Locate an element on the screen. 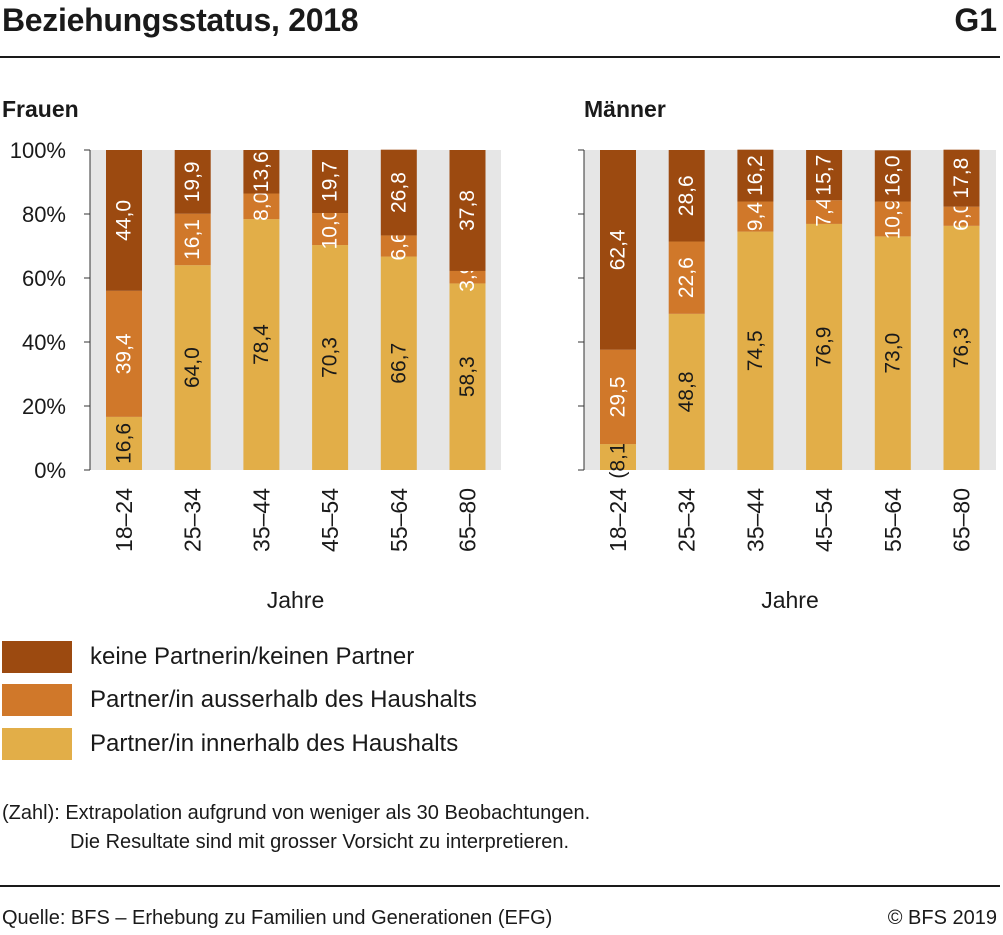 The image size is (1003, 935). legend-label-ausserhalb: Partner/in ausserhalb des Haushalts is located at coordinates (283, 699).